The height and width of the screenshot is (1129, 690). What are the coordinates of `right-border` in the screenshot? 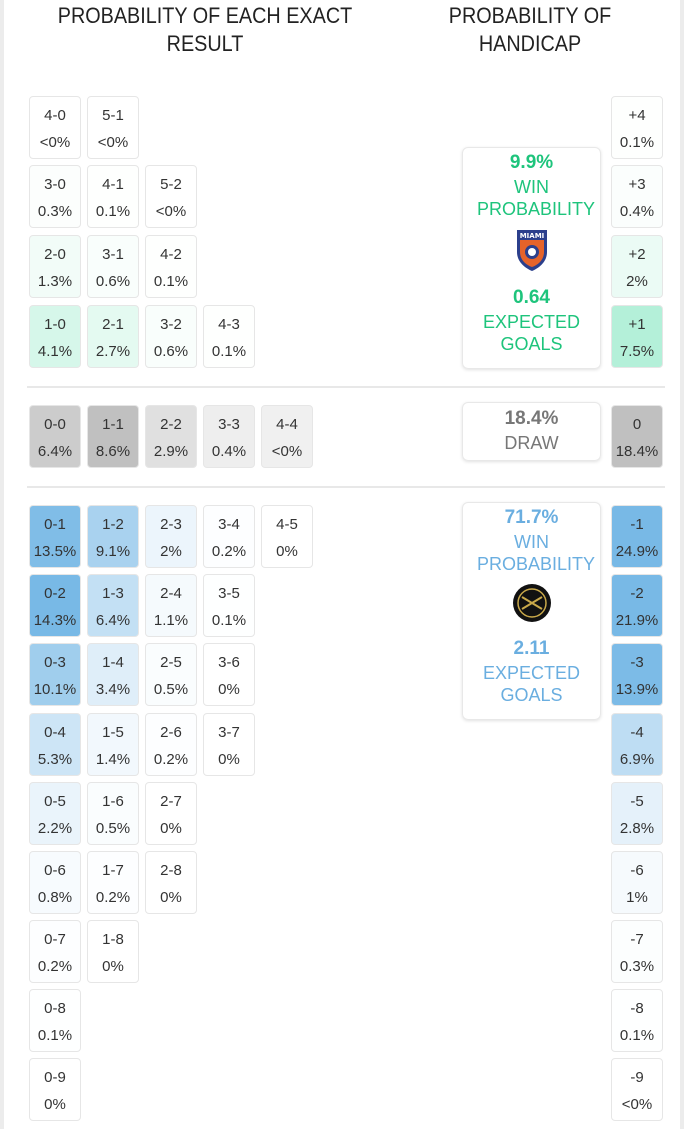 It's located at (682, 564).